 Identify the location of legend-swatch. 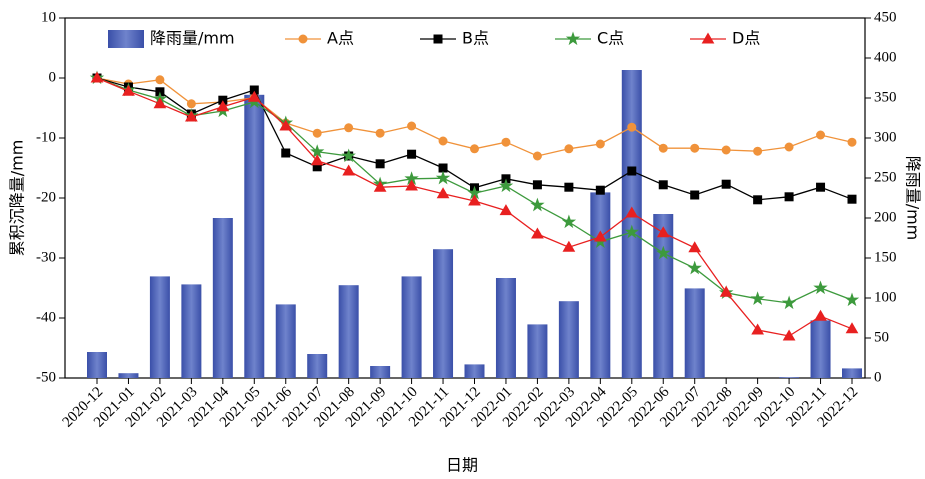
(126, 39).